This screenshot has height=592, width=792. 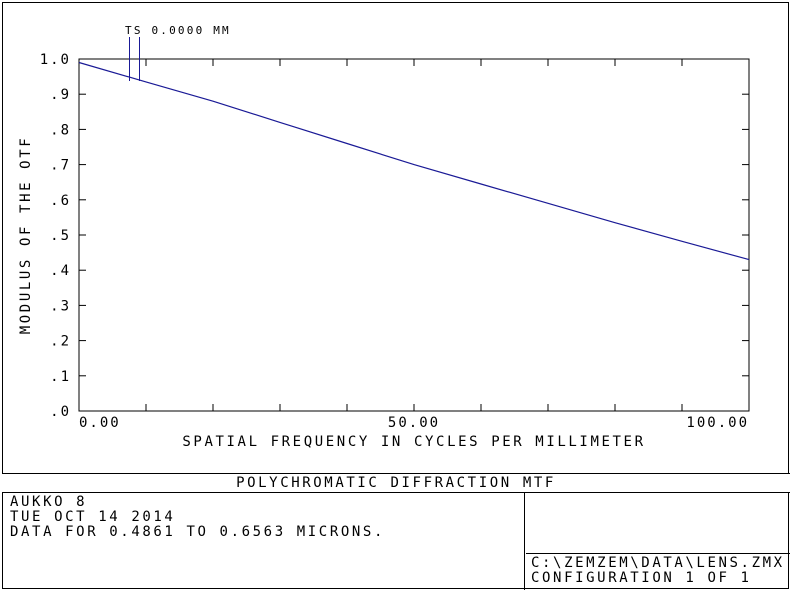 What do you see at coordinates (641, 578) in the screenshot?
I see `configuration-label: CONFIGURATION 1 OF 1` at bounding box center [641, 578].